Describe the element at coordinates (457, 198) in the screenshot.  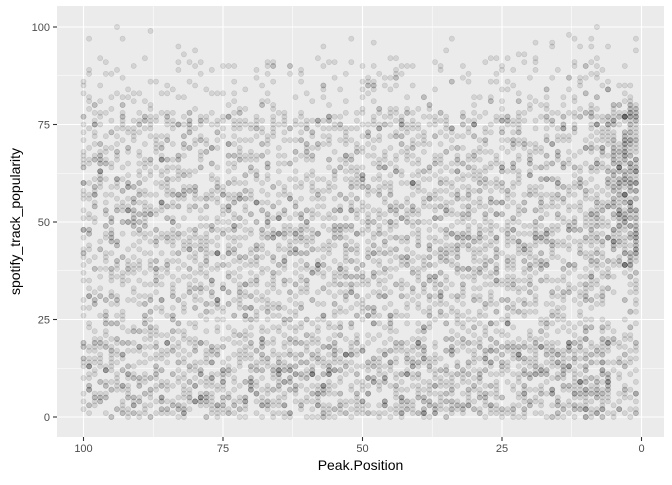
I see `data-point-2022` at that location.